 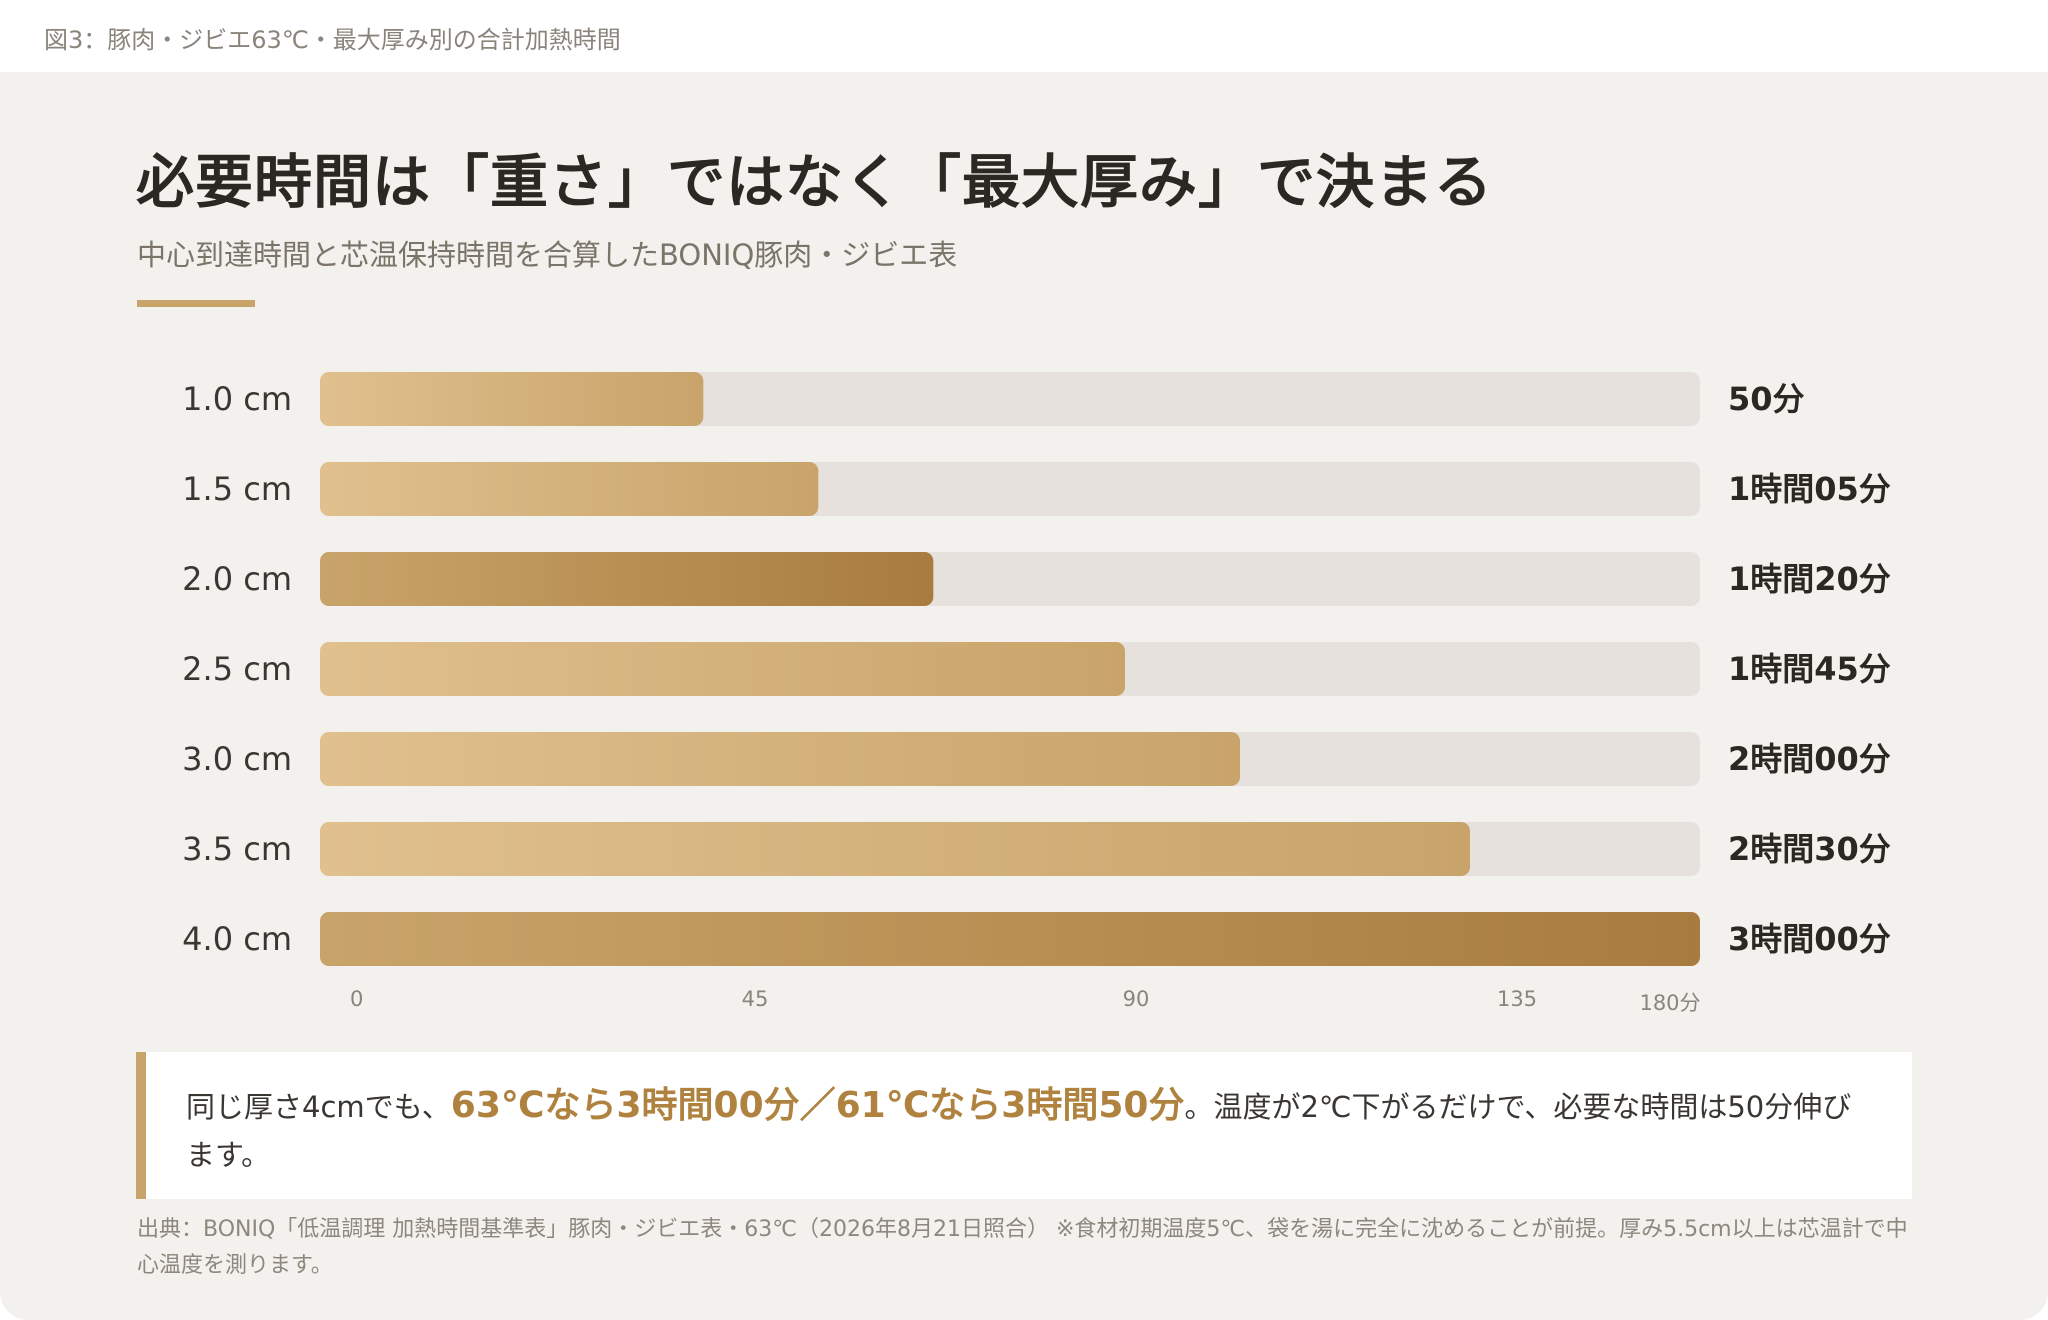 I want to click on category-label: 2.5 cm, so click(x=237, y=669).